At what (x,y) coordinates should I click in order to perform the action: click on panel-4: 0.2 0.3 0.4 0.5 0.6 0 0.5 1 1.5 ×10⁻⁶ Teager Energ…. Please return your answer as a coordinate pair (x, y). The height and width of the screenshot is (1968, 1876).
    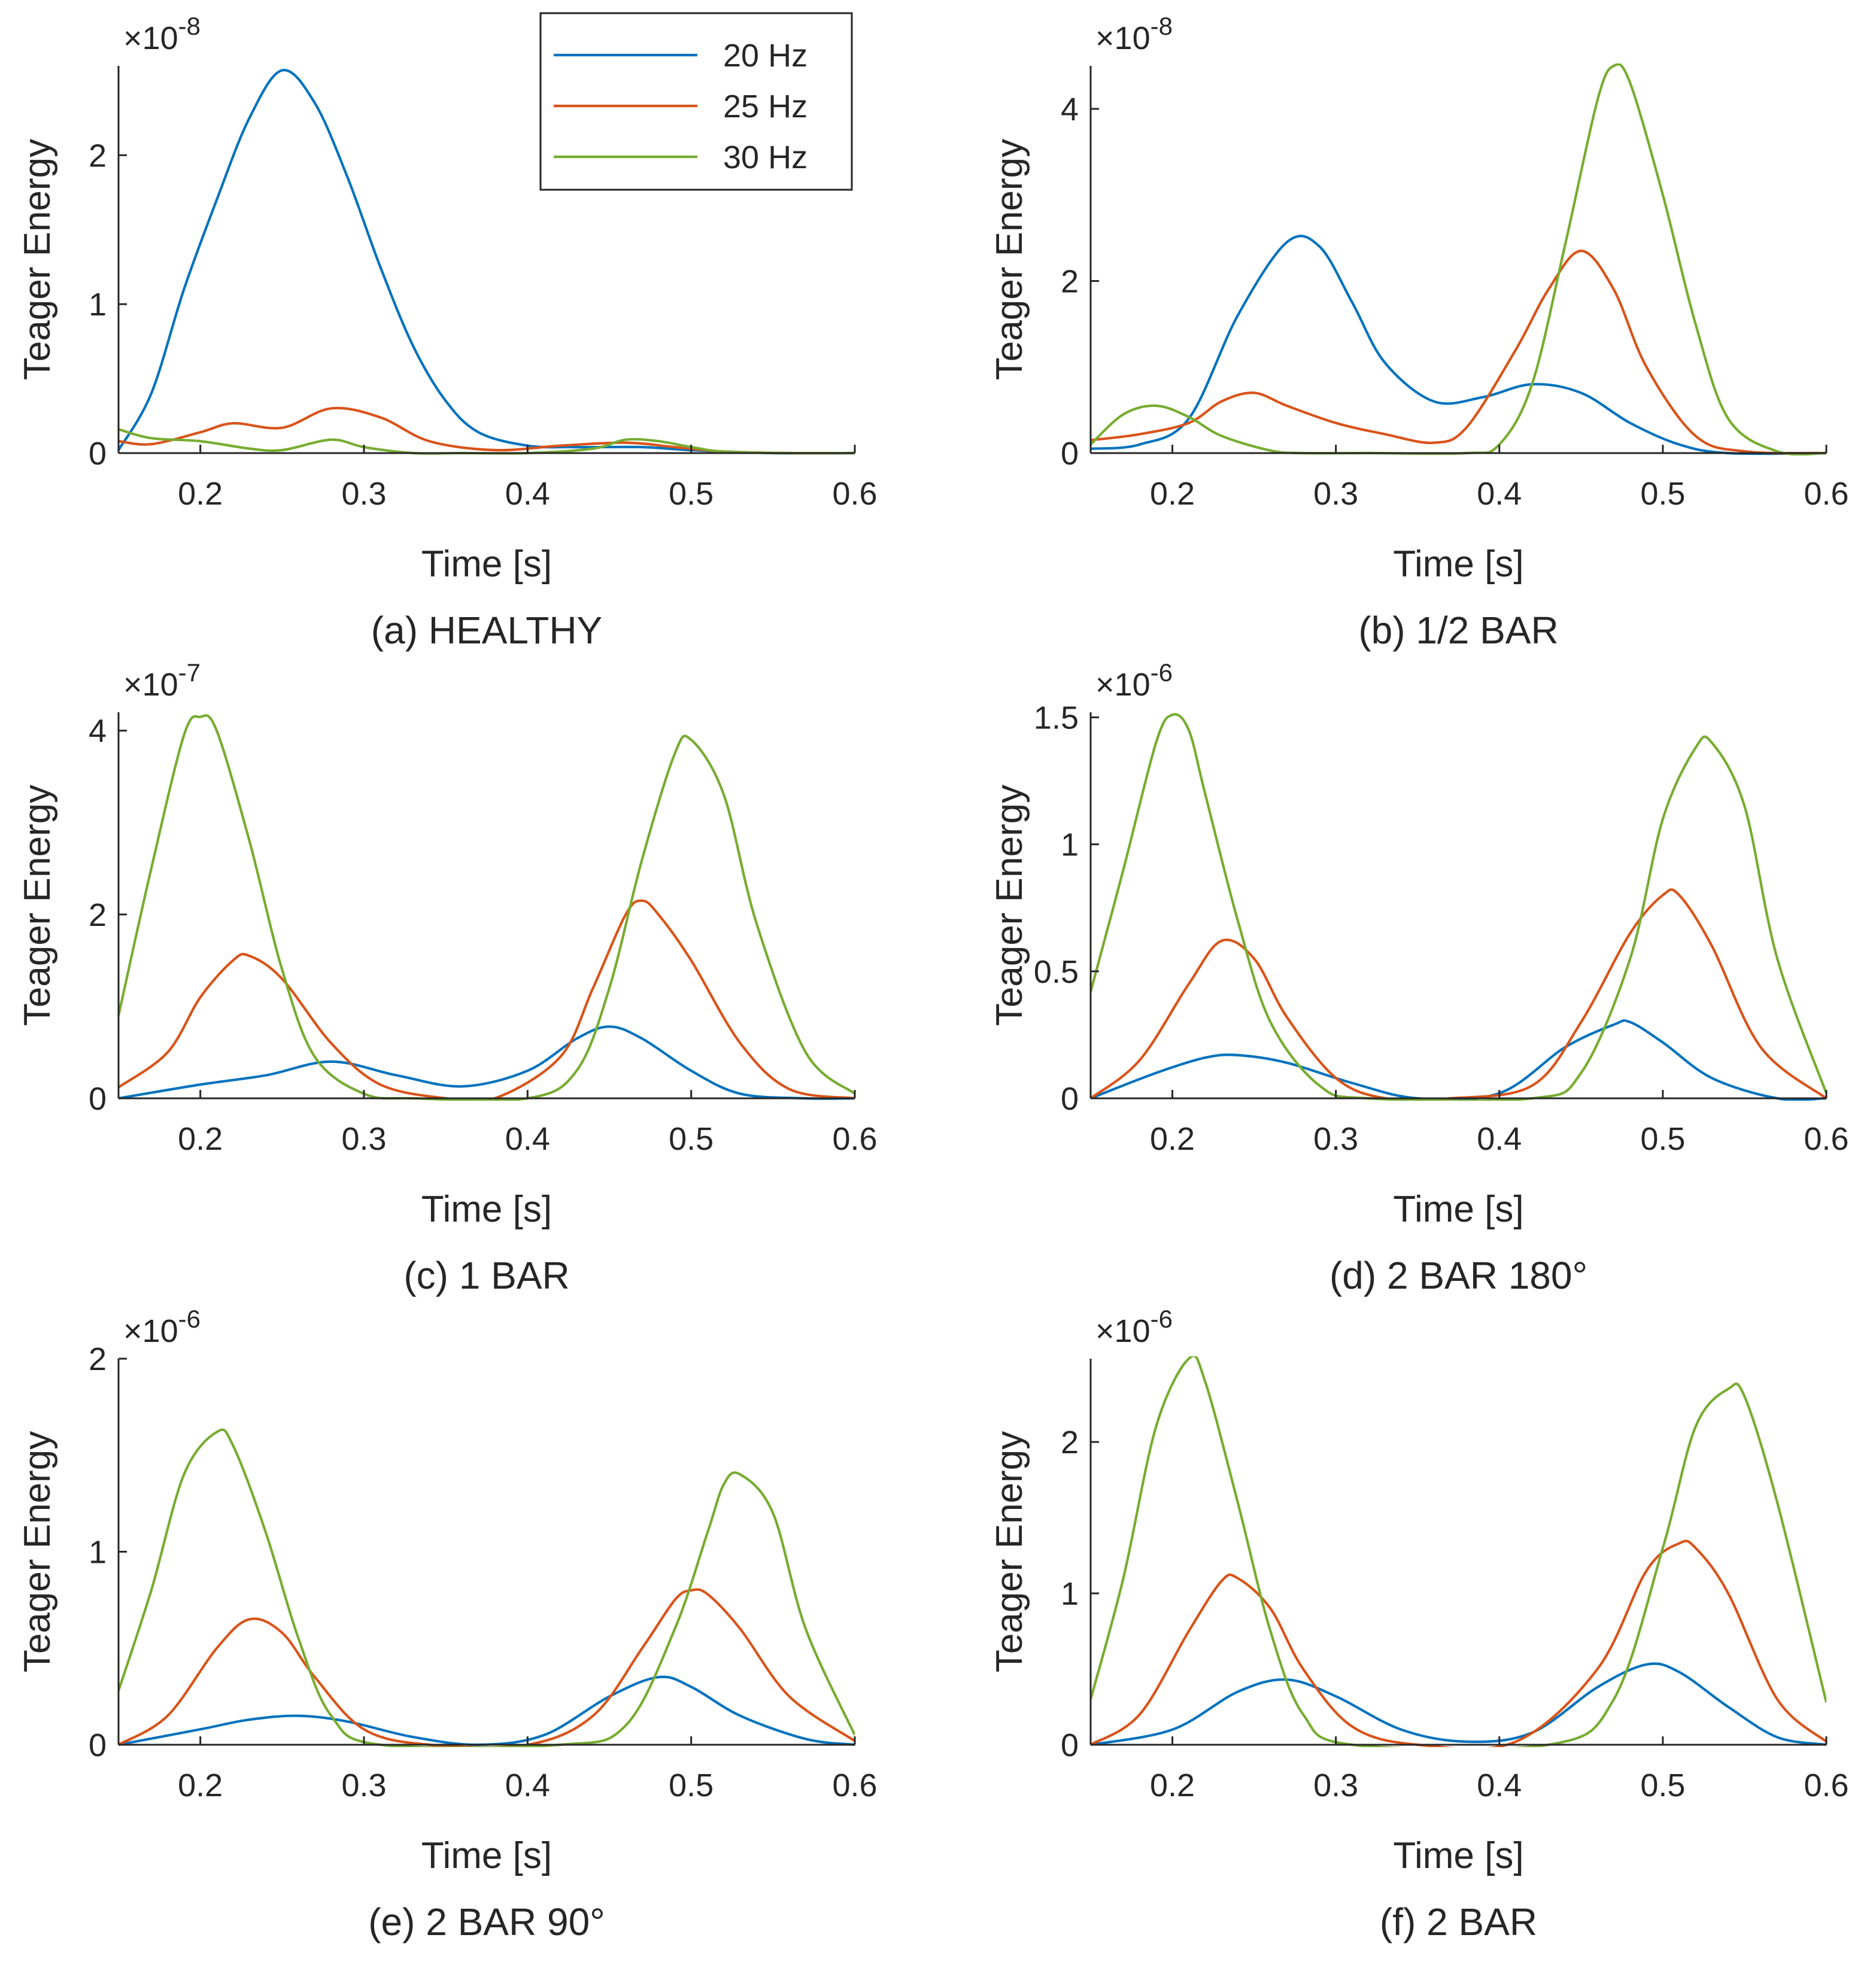
    Looking at the image, I should click on (1419, 977).